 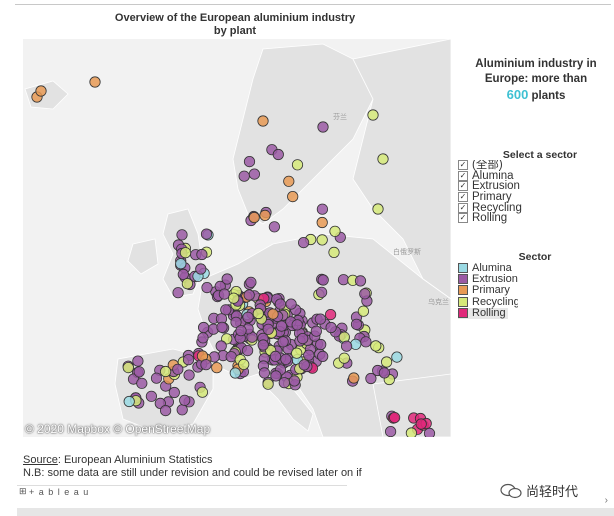 I want to click on scroll-right-arrow: ›, so click(x=606, y=500).